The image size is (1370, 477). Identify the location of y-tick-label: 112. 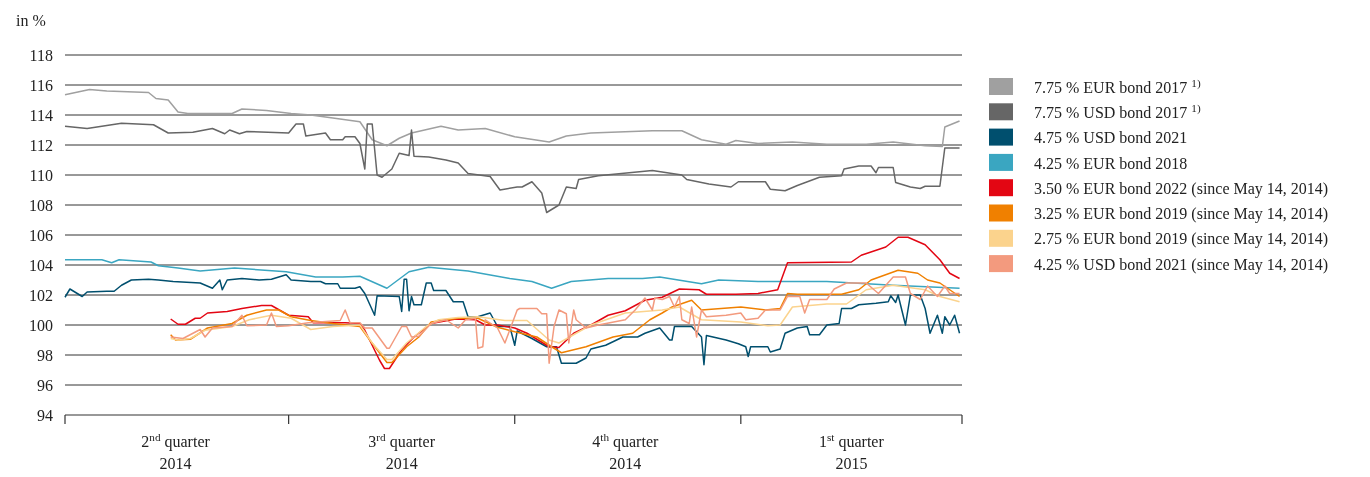
(41, 145).